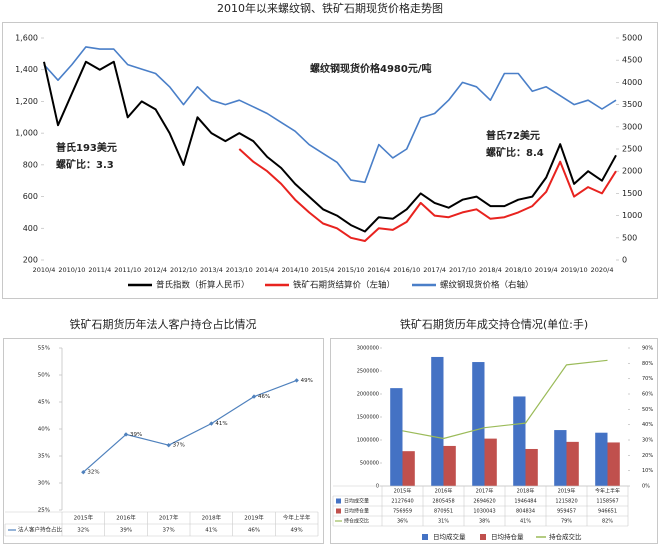  I want to click on x-tick-label: 2011/10, so click(127, 270).